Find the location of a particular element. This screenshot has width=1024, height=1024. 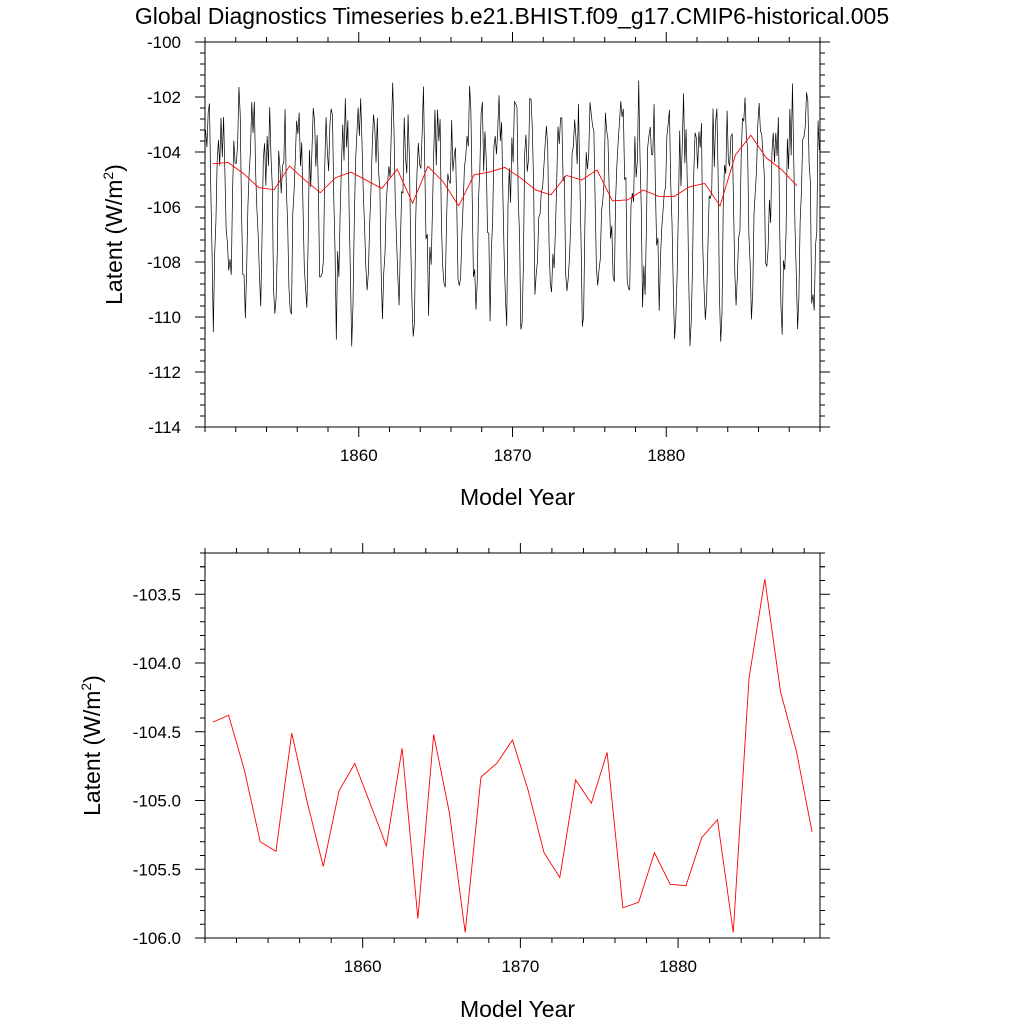

y-tick-label: -103.5 is located at coordinates (157, 594).